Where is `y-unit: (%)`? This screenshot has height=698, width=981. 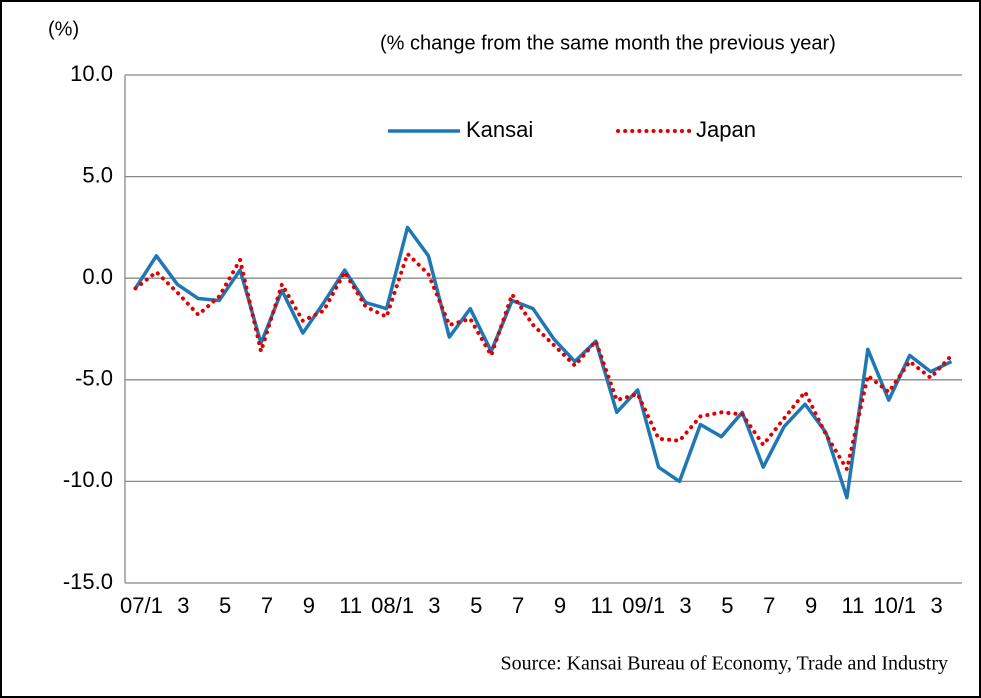
y-unit: (%) is located at coordinates (63, 29).